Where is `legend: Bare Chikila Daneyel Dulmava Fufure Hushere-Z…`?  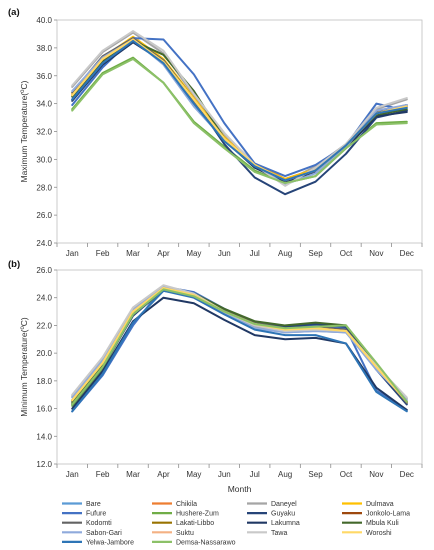 legend: Bare Chikila Daneyel Dulmava Fufure Hushere-Z… is located at coordinates (236, 523).